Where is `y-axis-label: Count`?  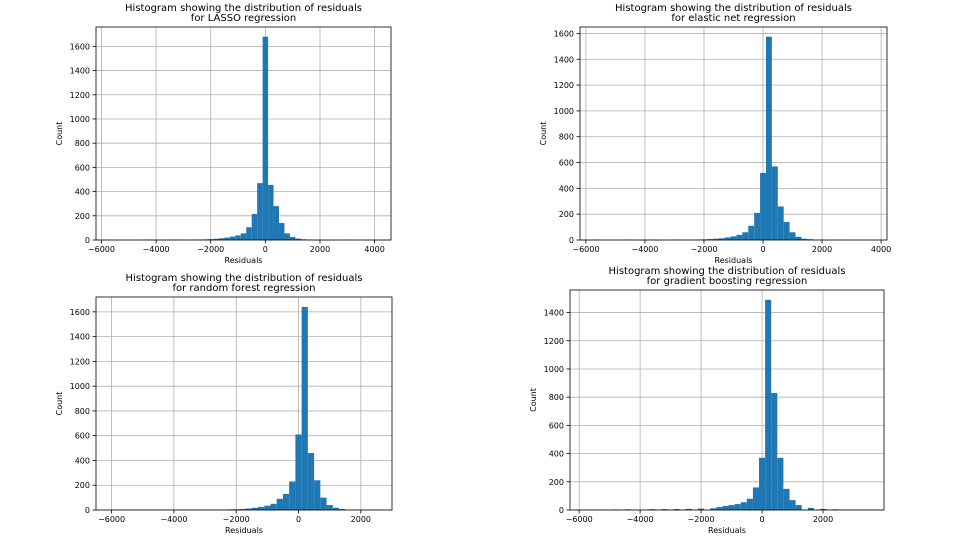
y-axis-label: Count is located at coordinates (59, 404).